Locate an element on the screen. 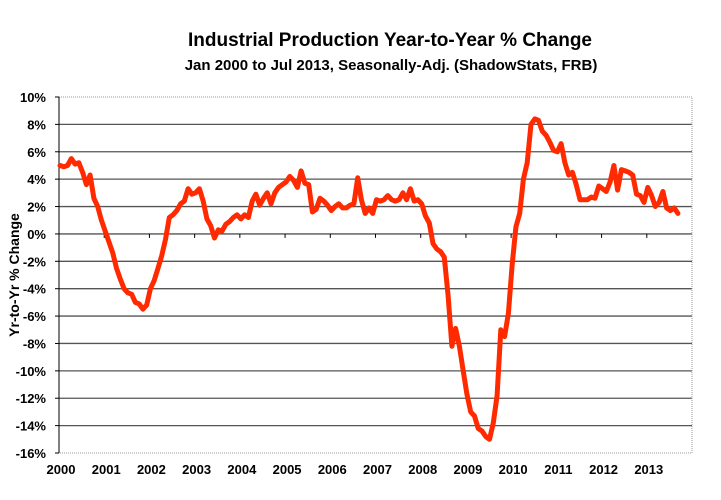 Image resolution: width=721 pixels, height=500 pixels. y-tick-label: -12% is located at coordinates (31, 398).